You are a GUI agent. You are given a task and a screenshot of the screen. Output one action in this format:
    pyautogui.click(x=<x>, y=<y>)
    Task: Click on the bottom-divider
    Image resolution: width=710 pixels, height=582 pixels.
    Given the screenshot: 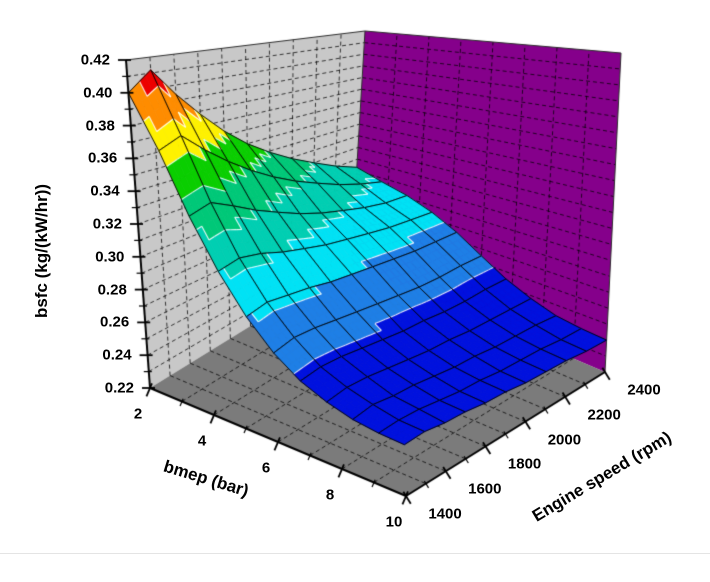 What is the action you would take?
    pyautogui.click(x=355, y=553)
    